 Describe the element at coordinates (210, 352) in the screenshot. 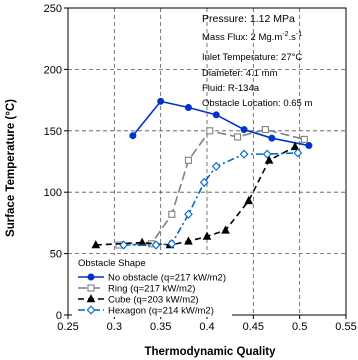

I see `x-axis-title: Thermodynamic Quality` at that location.